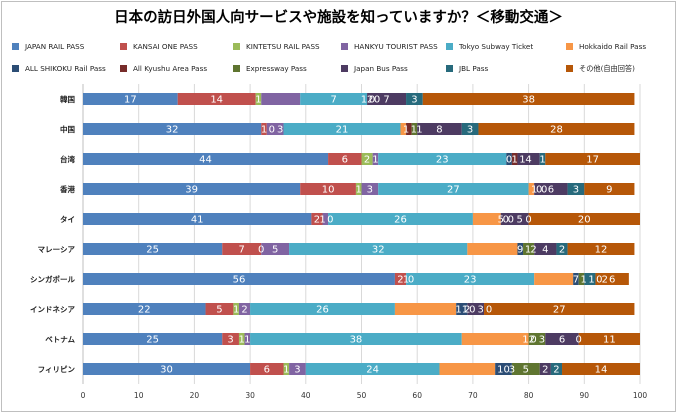  Describe the element at coordinates (67, 189) in the screenshot. I see `category-label: 香港` at that location.